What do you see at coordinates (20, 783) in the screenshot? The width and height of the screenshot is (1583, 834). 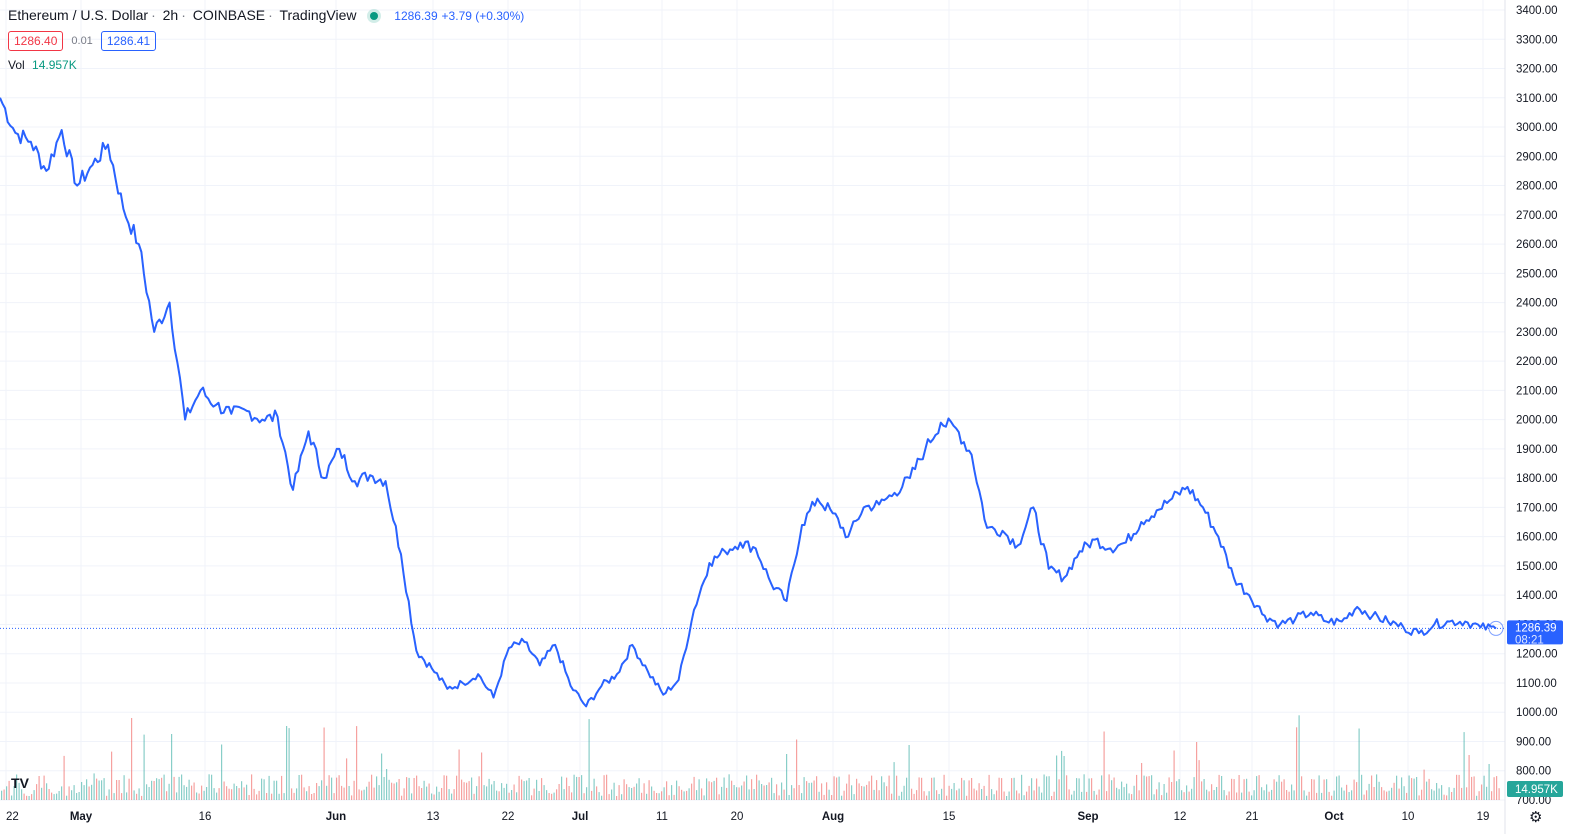 I see `tradingview-logo-icon: TV` at bounding box center [20, 783].